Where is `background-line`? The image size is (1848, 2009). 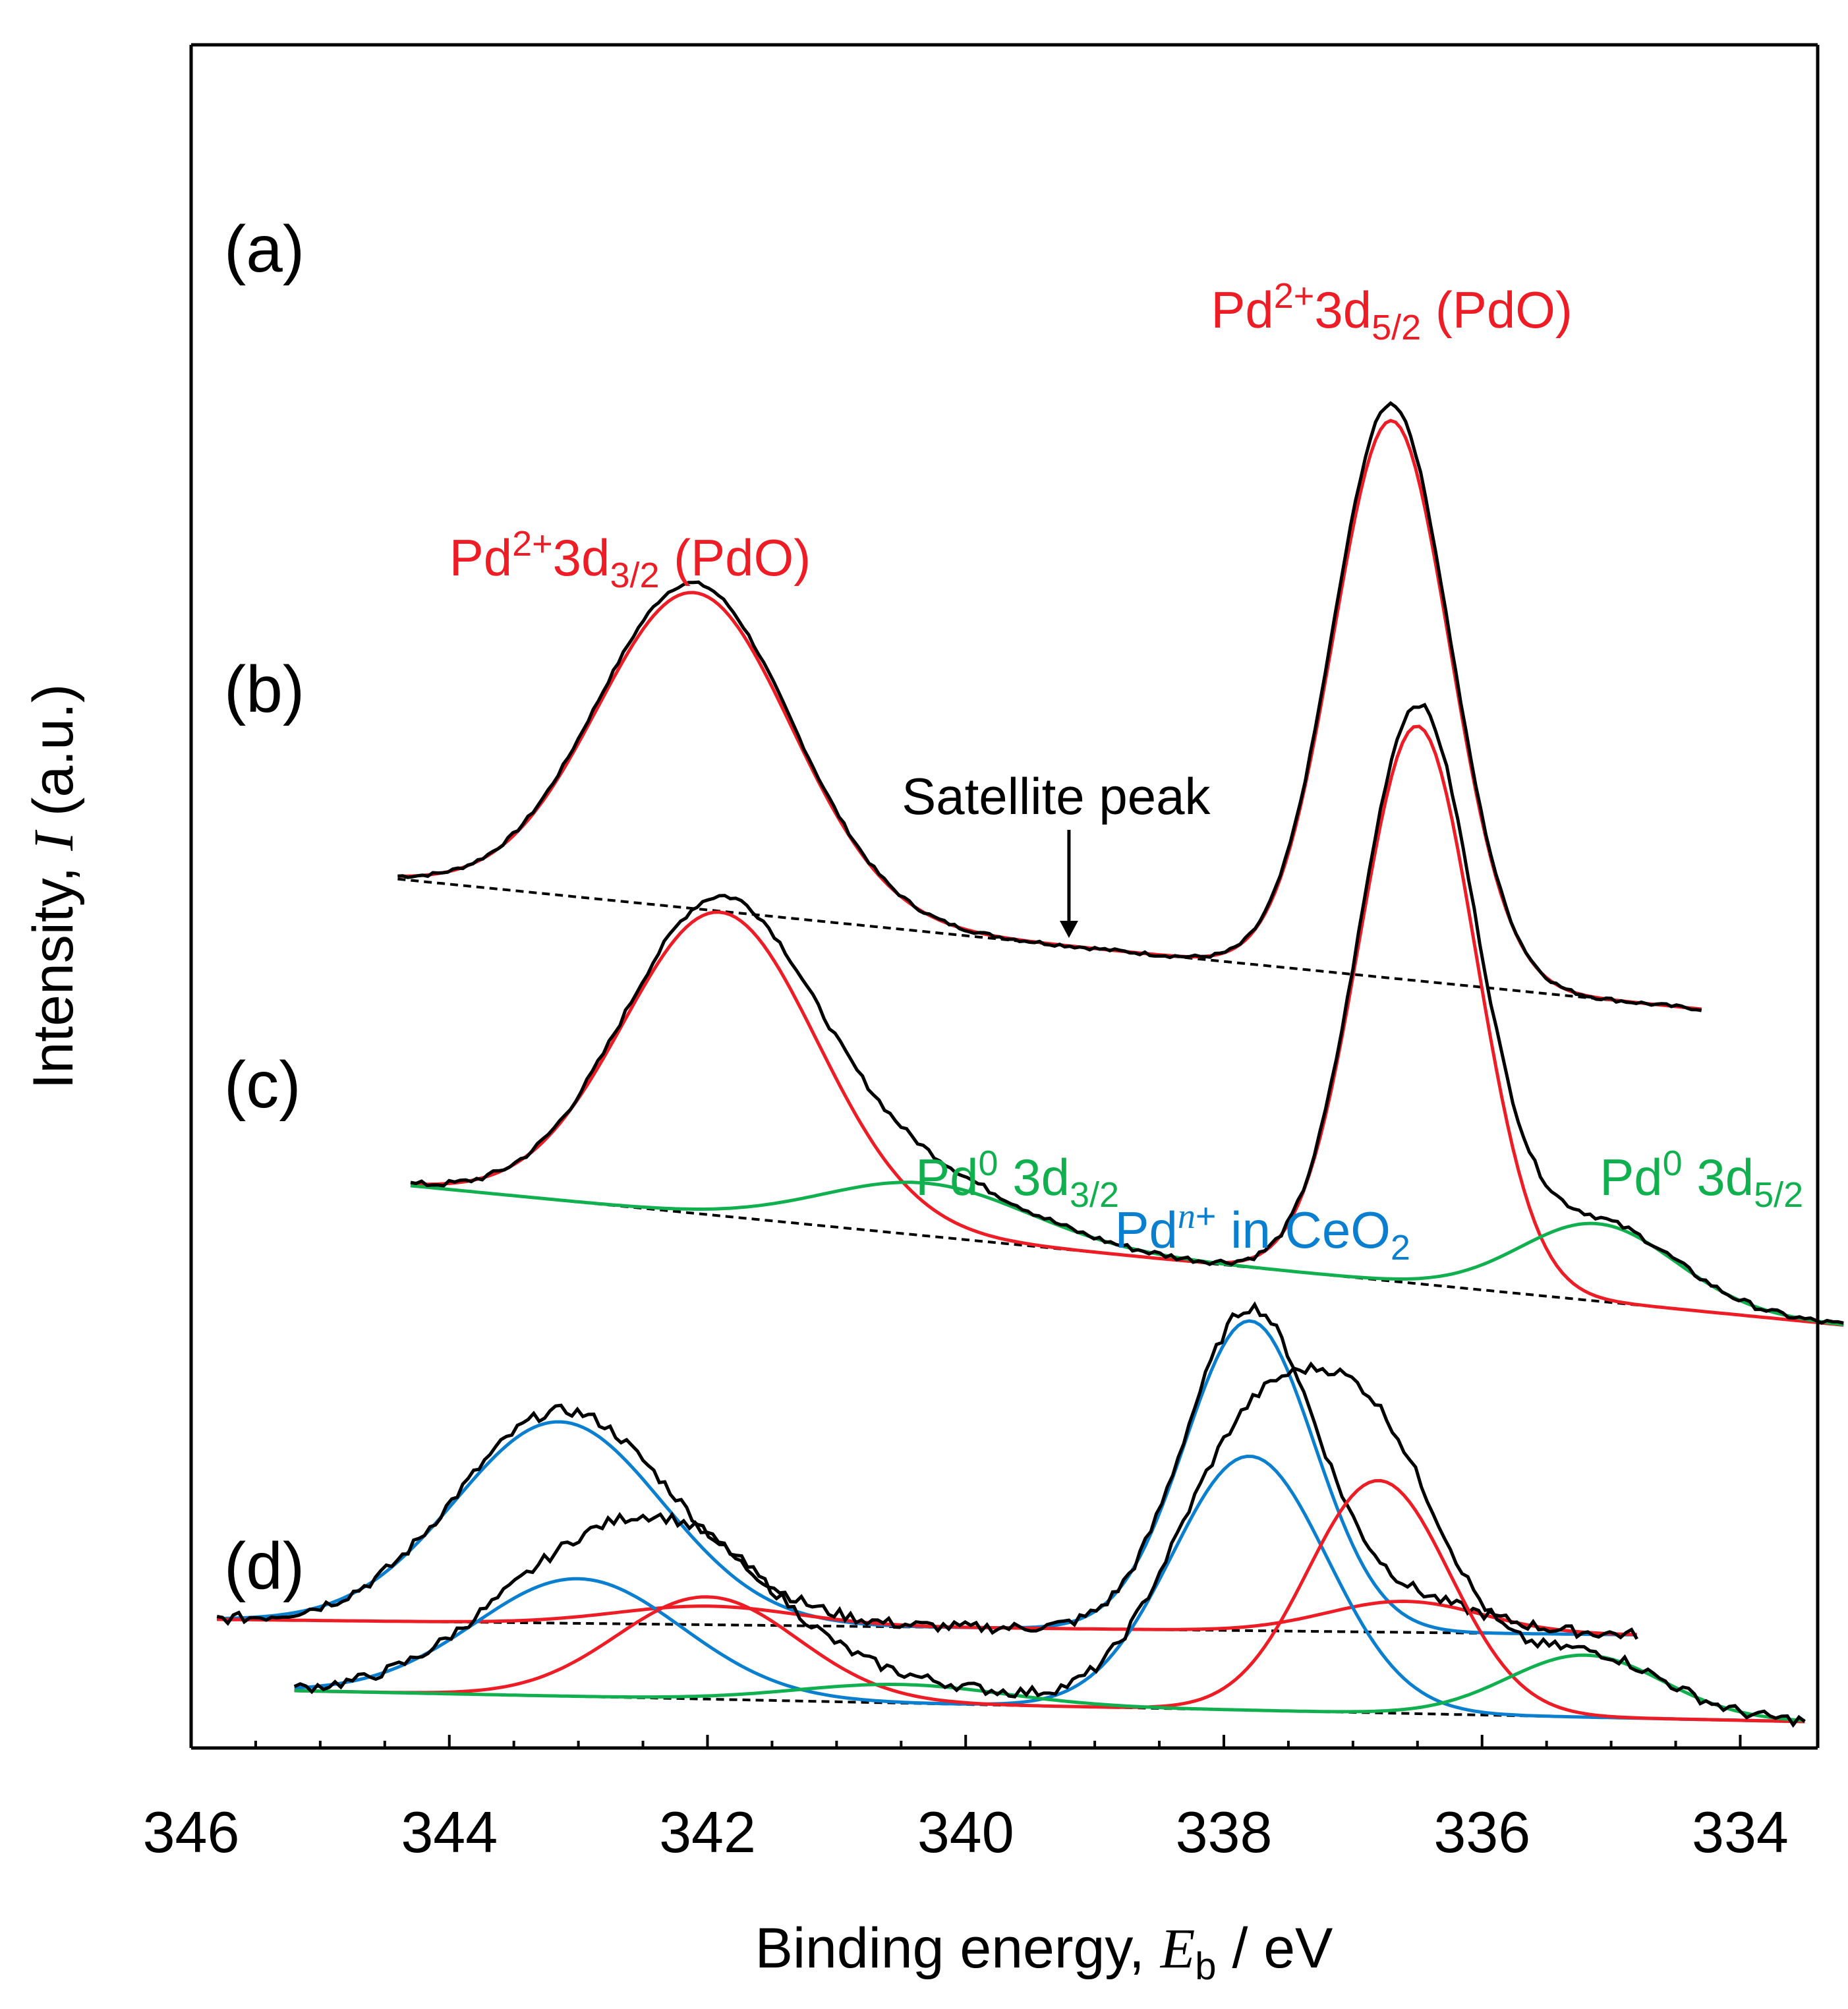
background-line is located at coordinates (1050, 943).